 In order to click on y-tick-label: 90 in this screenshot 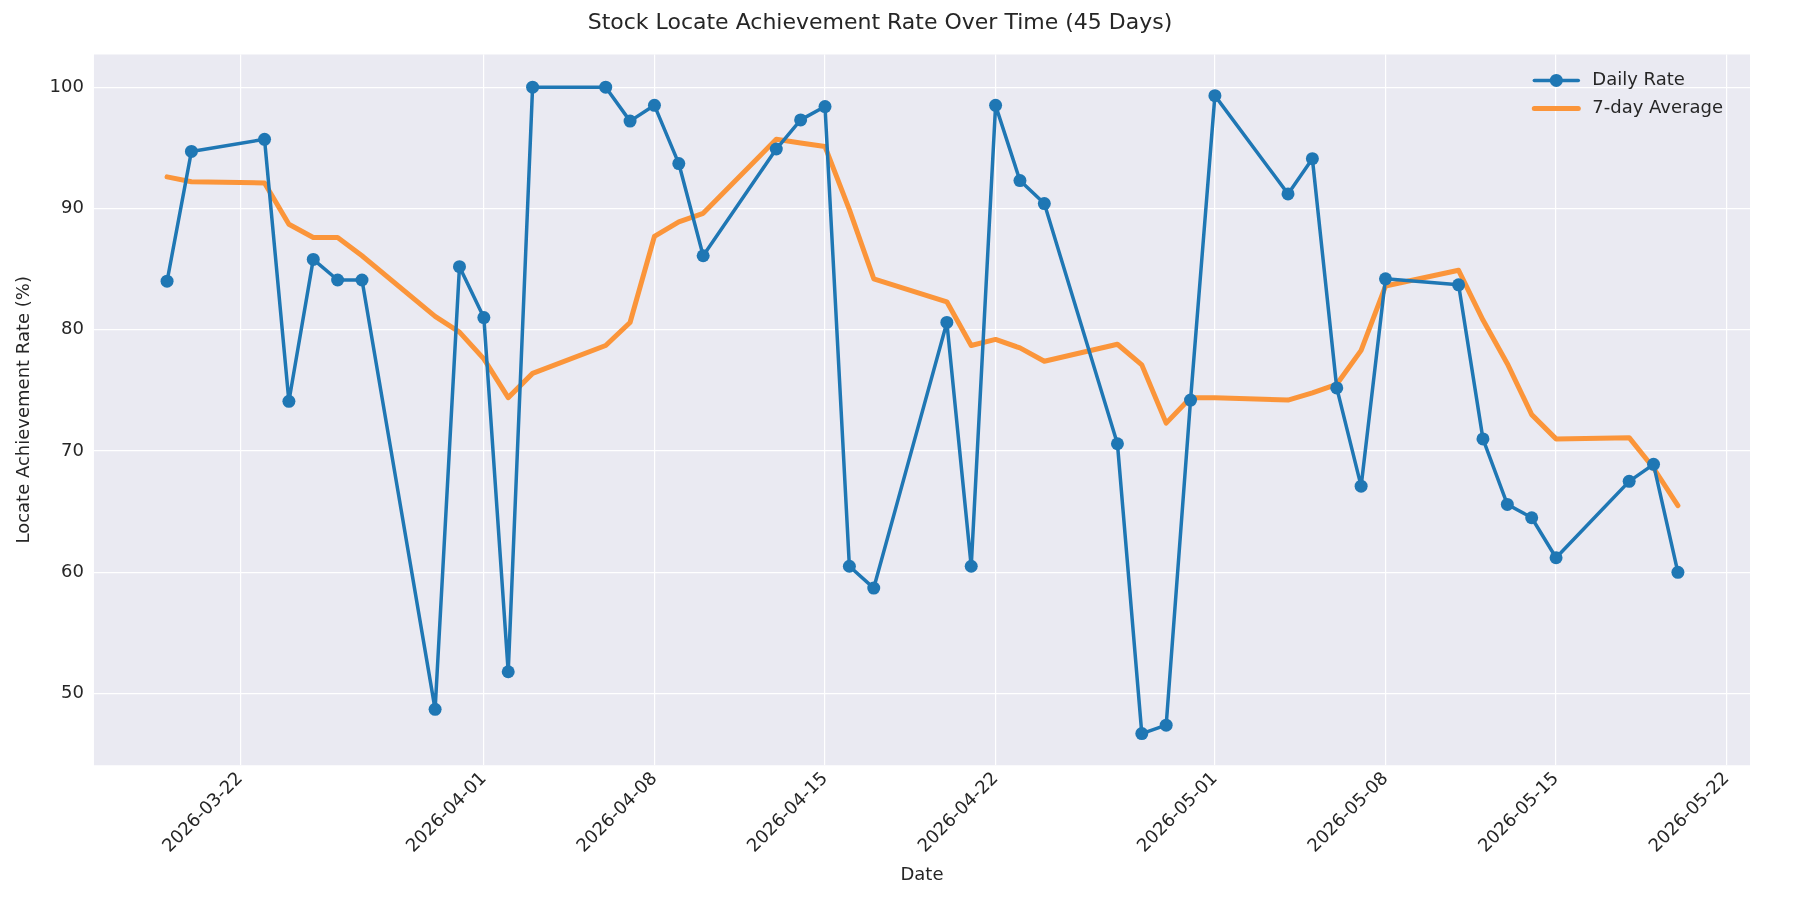, I will do `click(72, 207)`.